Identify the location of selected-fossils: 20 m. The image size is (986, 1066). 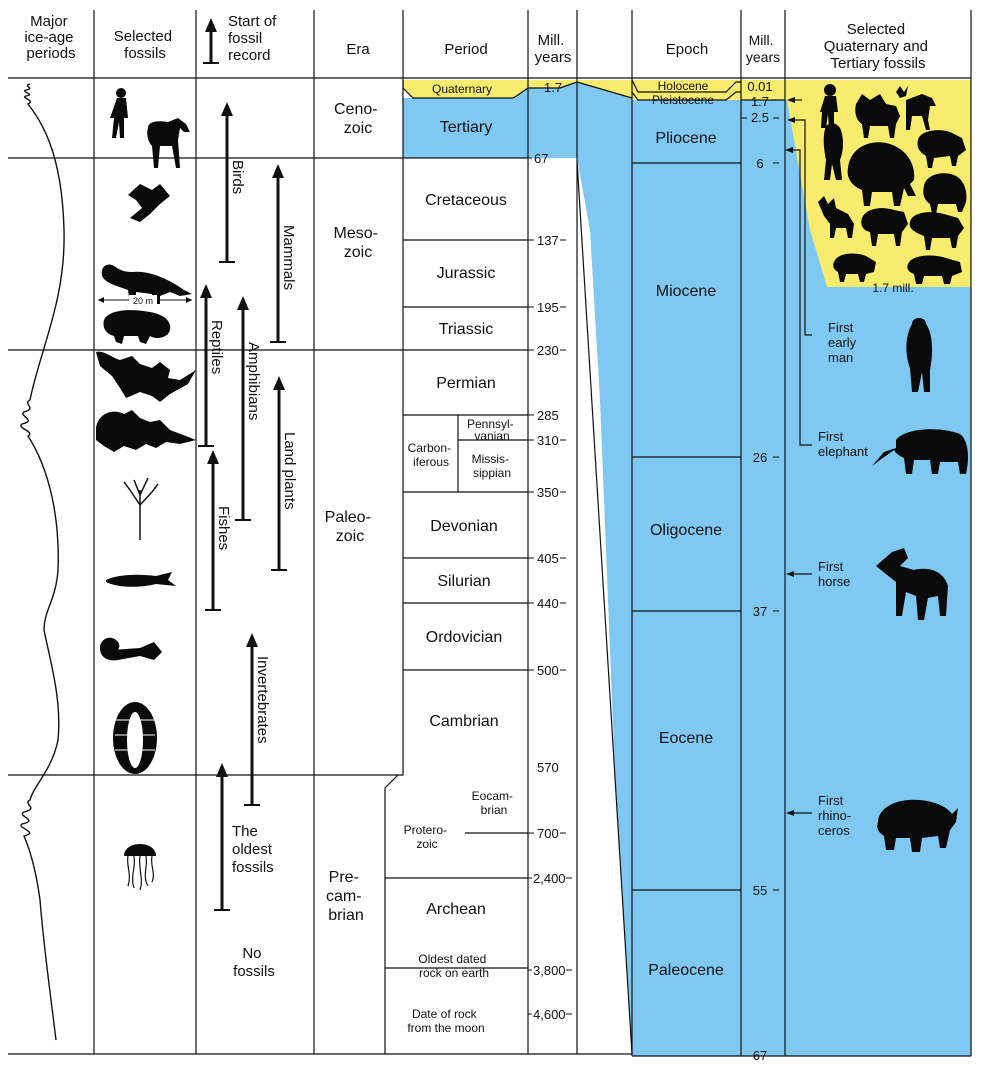
(146, 489).